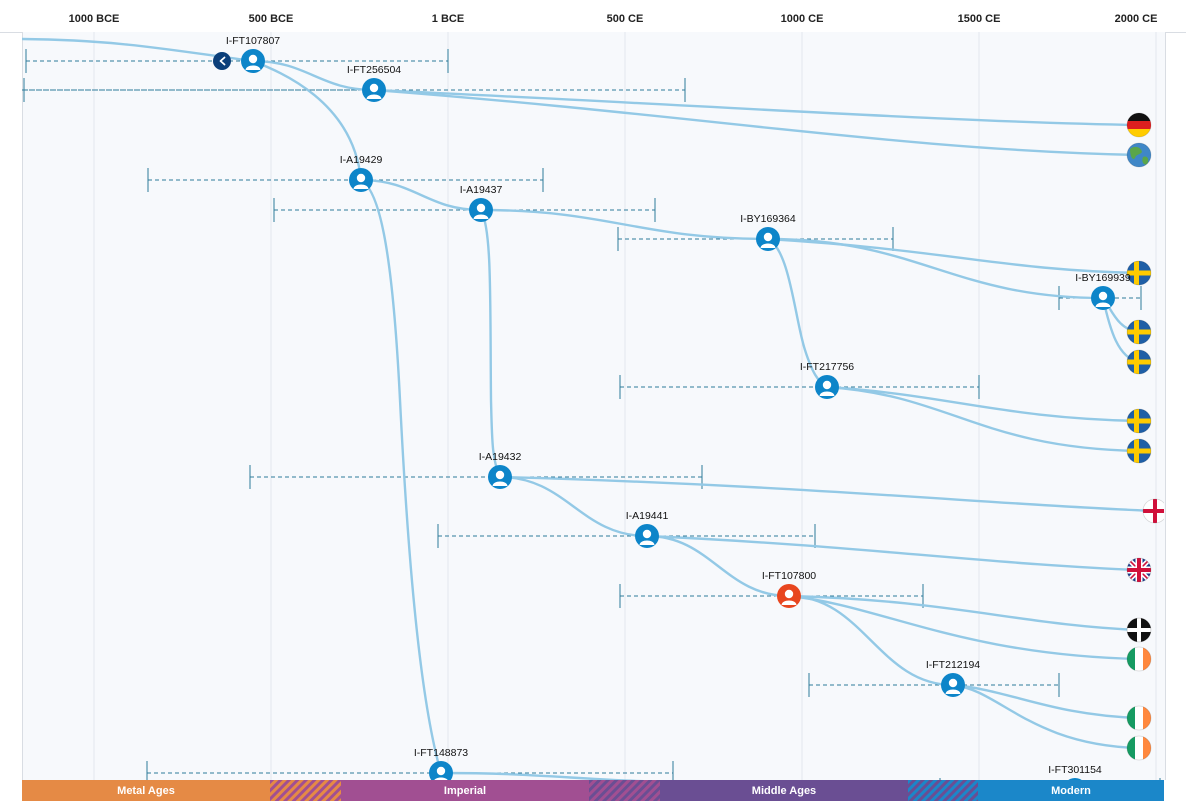  I want to click on era-label: Metal Ages, so click(146, 790).